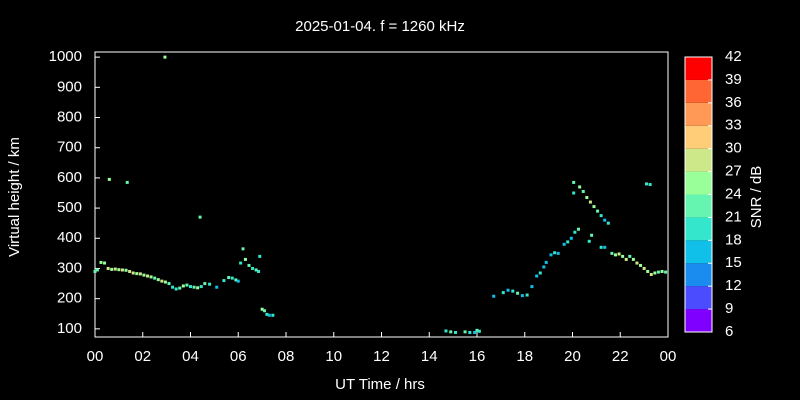 This screenshot has height=400, width=800. What do you see at coordinates (69, 298) in the screenshot?
I see `y-tick-label: 200` at bounding box center [69, 298].